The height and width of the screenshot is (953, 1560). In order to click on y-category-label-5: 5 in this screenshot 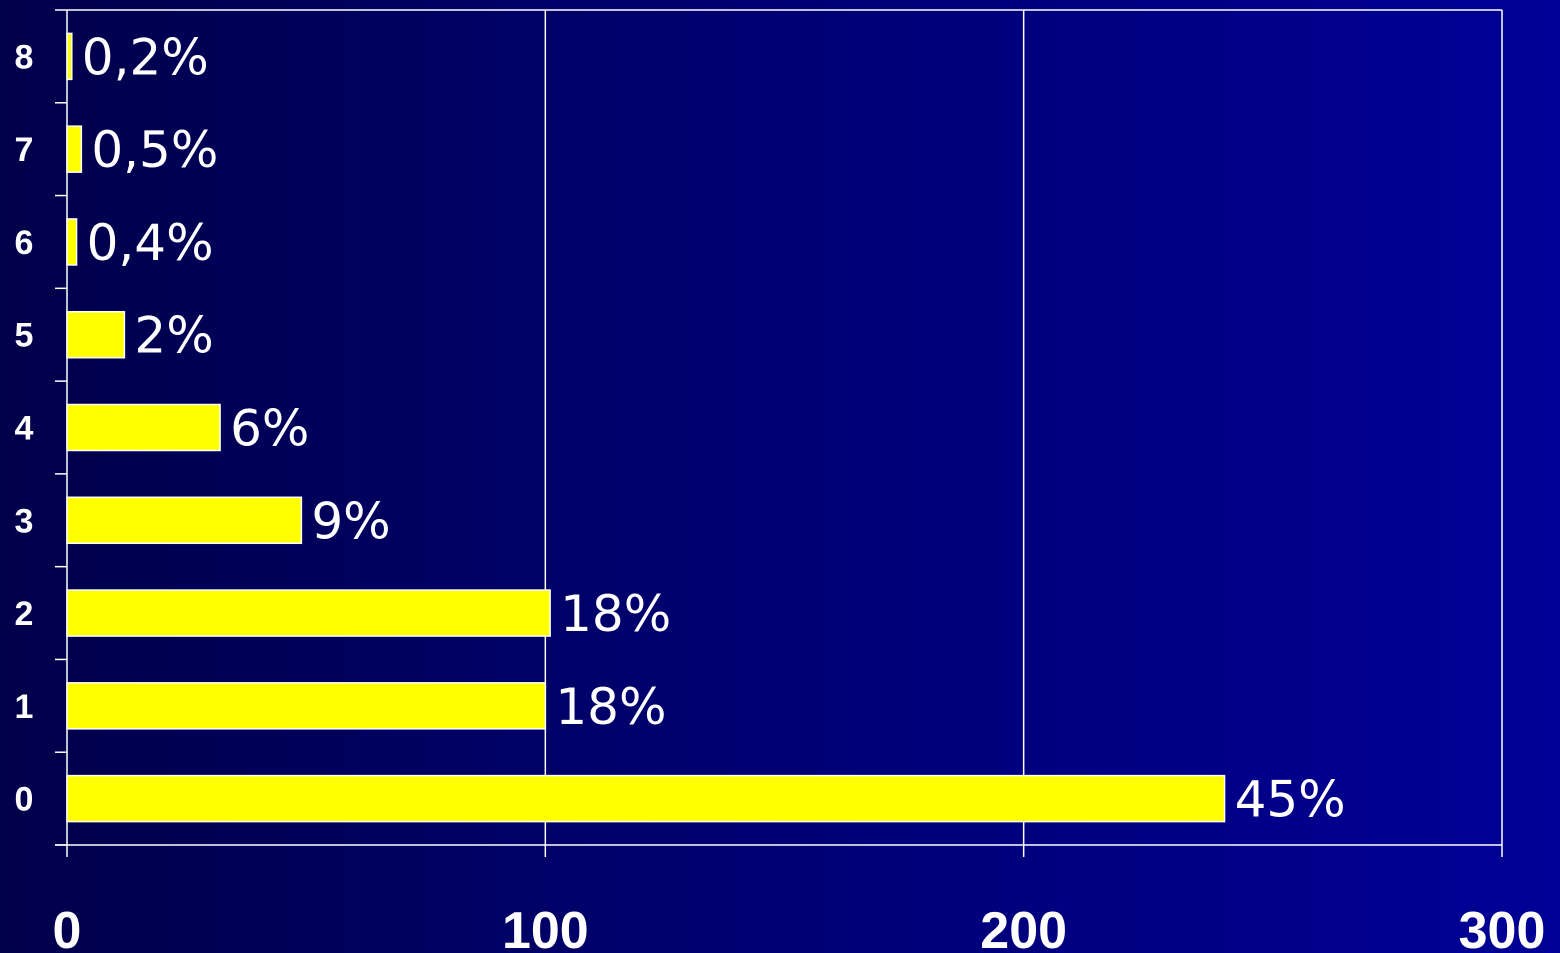, I will do `click(24, 336)`.